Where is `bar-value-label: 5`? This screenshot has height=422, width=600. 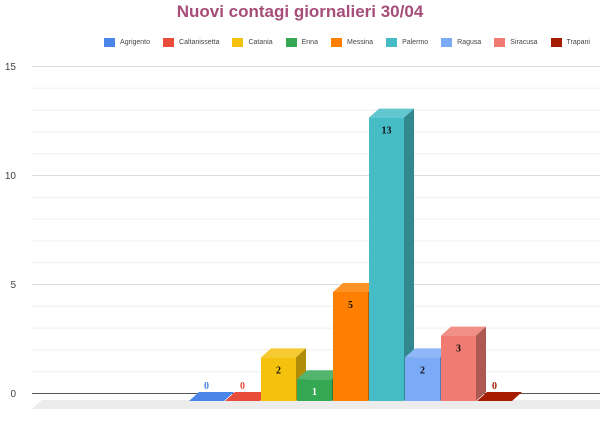 bar-value-label: 5 is located at coordinates (350, 305).